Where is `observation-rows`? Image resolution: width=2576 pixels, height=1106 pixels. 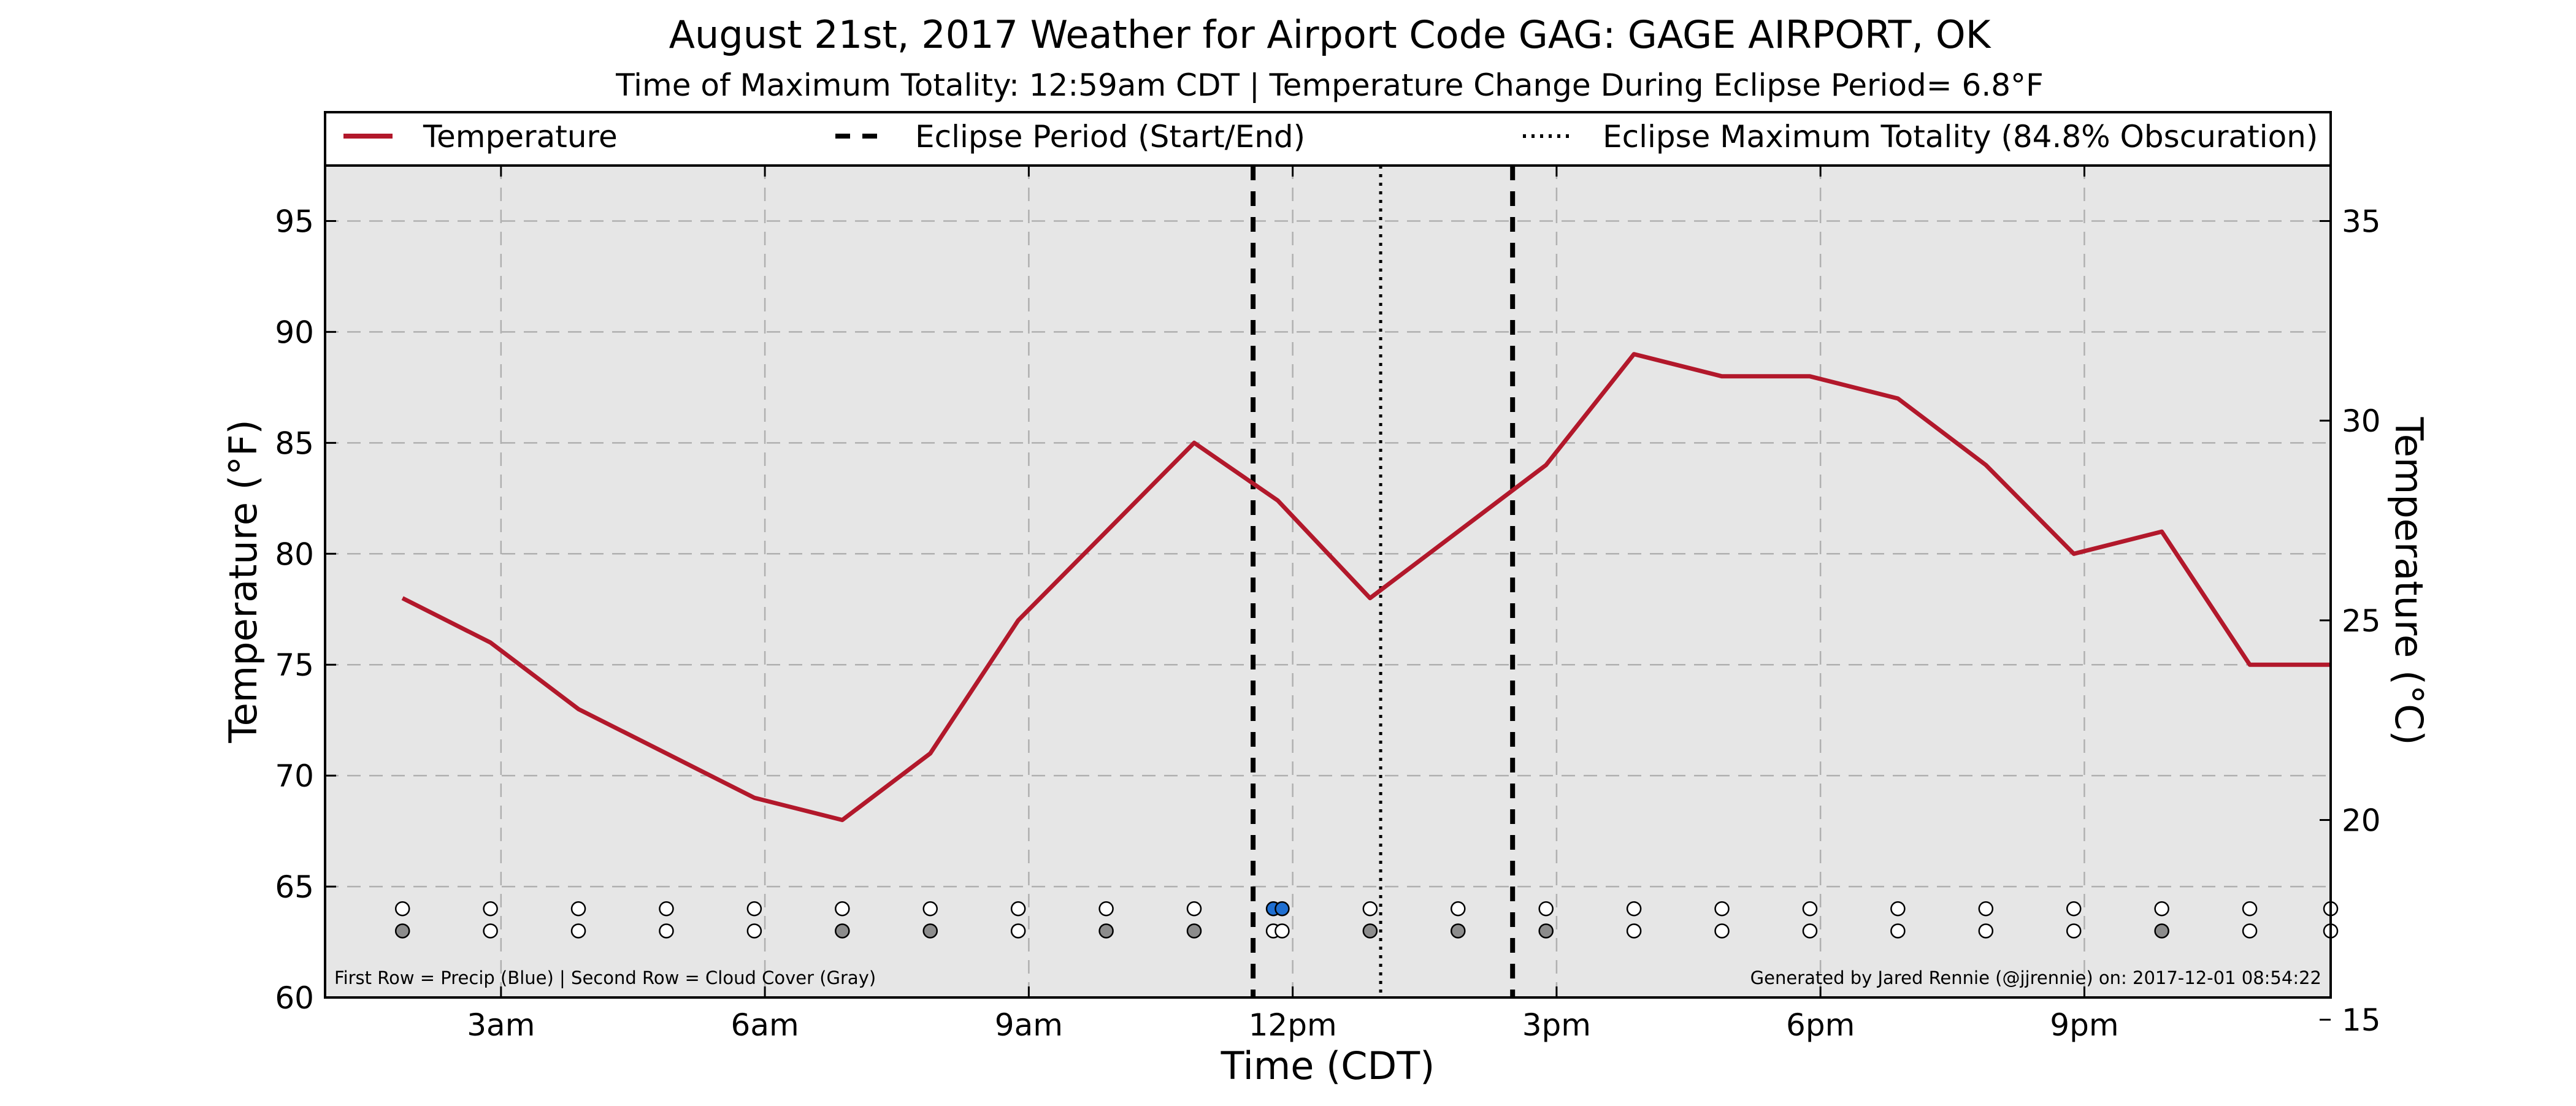 observation-rows is located at coordinates (1366, 920).